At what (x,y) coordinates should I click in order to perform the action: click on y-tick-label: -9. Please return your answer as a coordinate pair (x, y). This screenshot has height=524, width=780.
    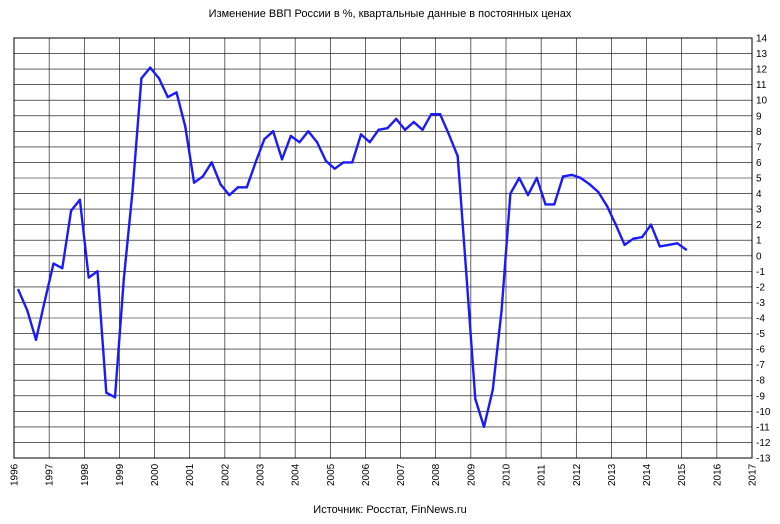
    Looking at the image, I should click on (760, 396).